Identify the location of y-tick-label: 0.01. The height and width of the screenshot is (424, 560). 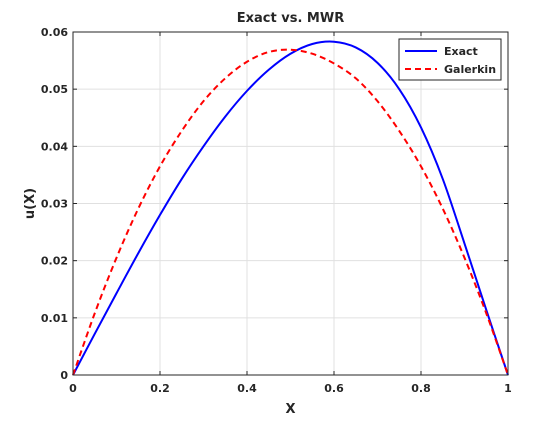
(54, 318).